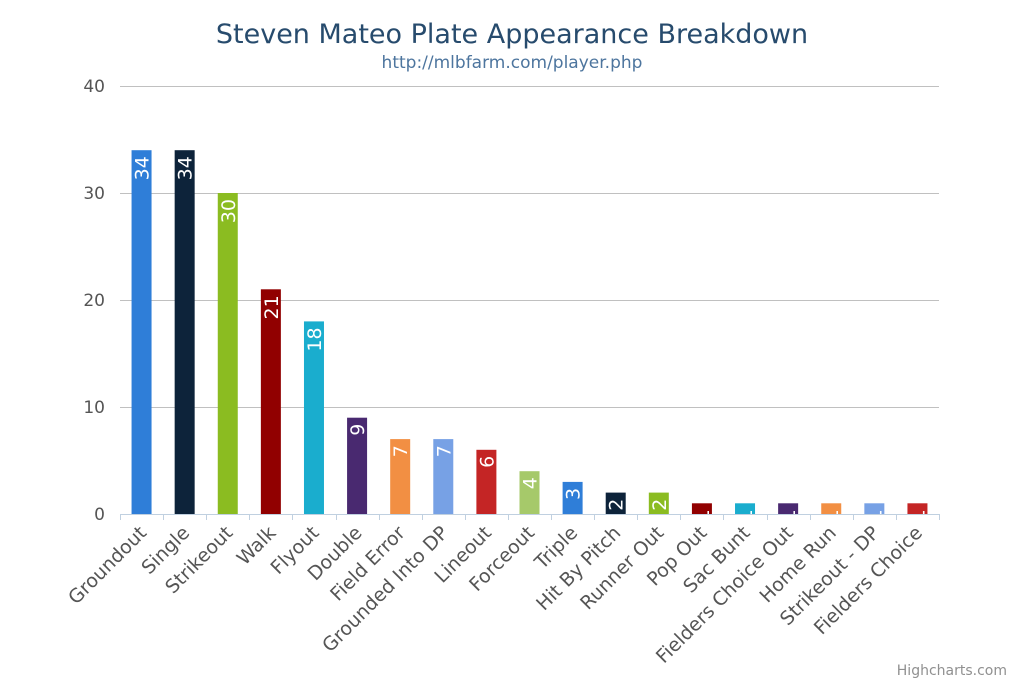  Describe the element at coordinates (272, 307) in the screenshot. I see `data-label: 21` at that location.